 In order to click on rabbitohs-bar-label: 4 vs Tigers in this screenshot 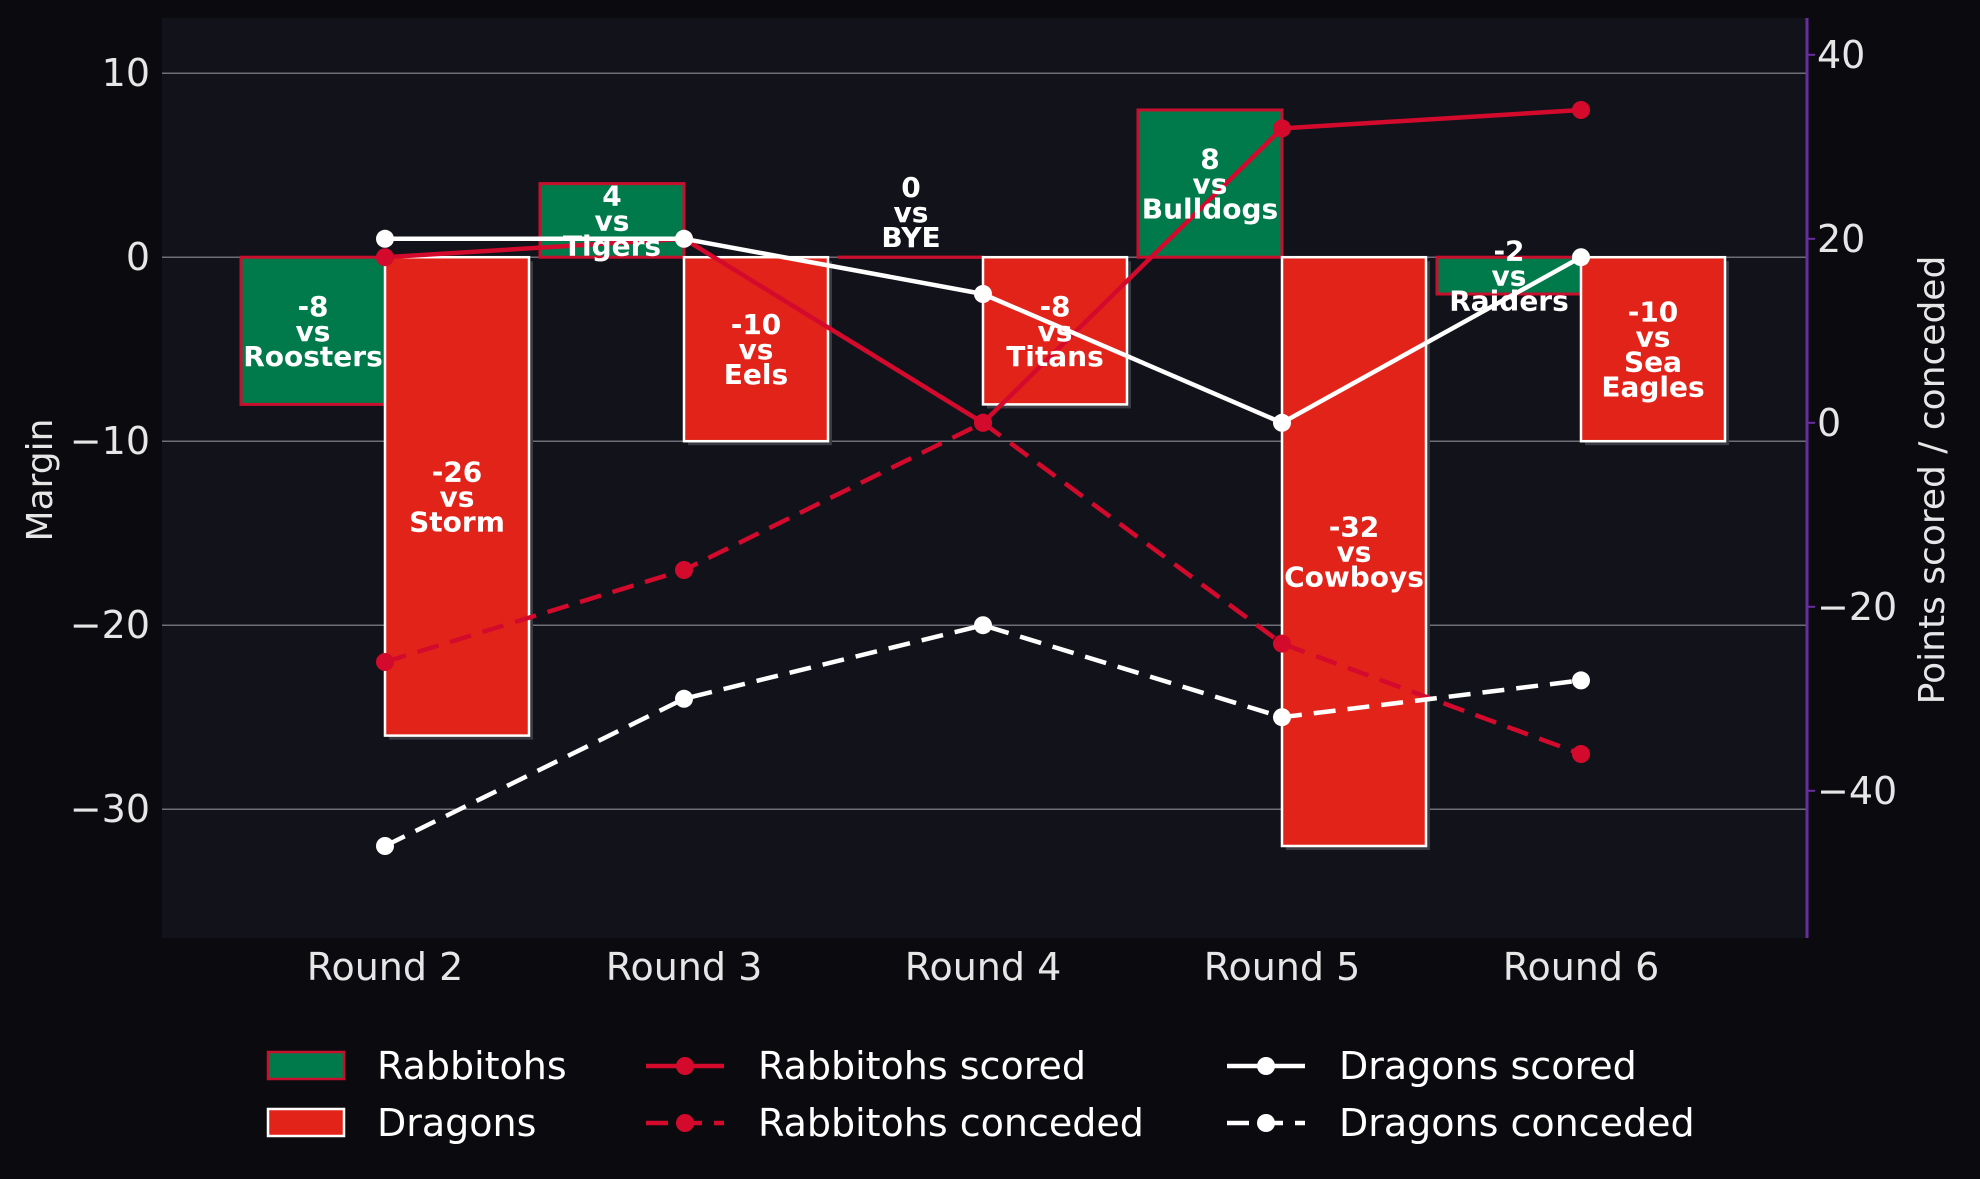, I will do `click(612, 220)`.